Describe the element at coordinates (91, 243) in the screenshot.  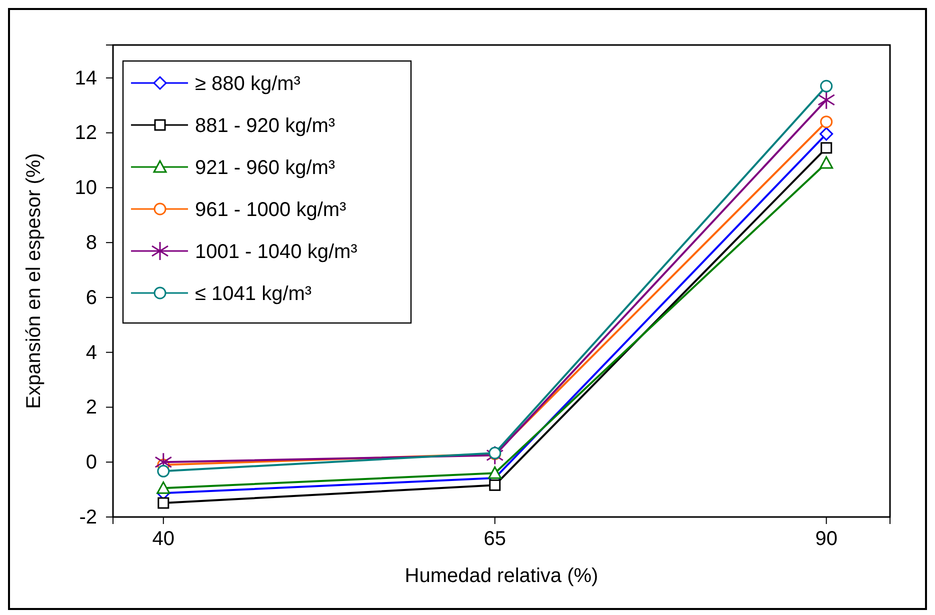
I see `y-tick-label: 8` at that location.